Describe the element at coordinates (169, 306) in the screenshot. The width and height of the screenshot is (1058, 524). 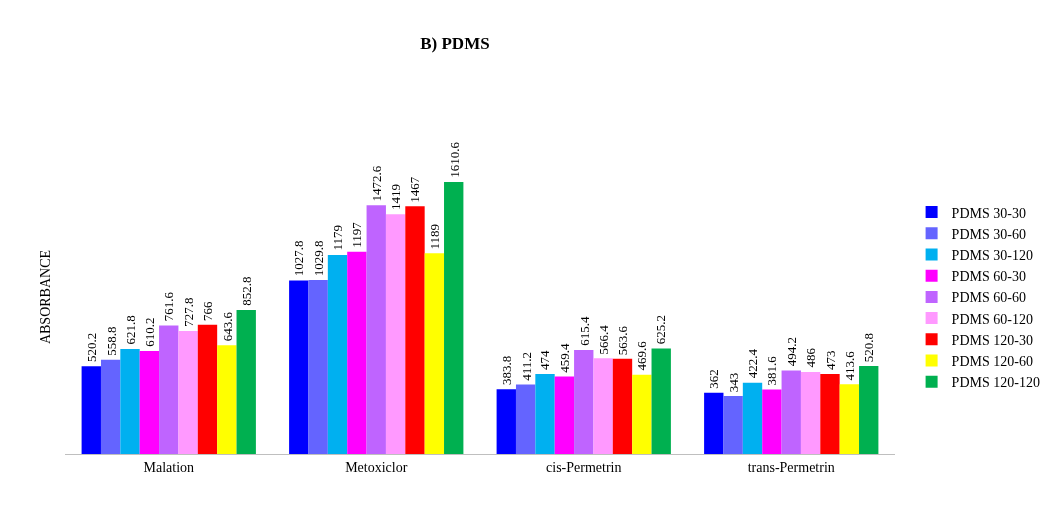
I see `data-label: 761.6` at that location.